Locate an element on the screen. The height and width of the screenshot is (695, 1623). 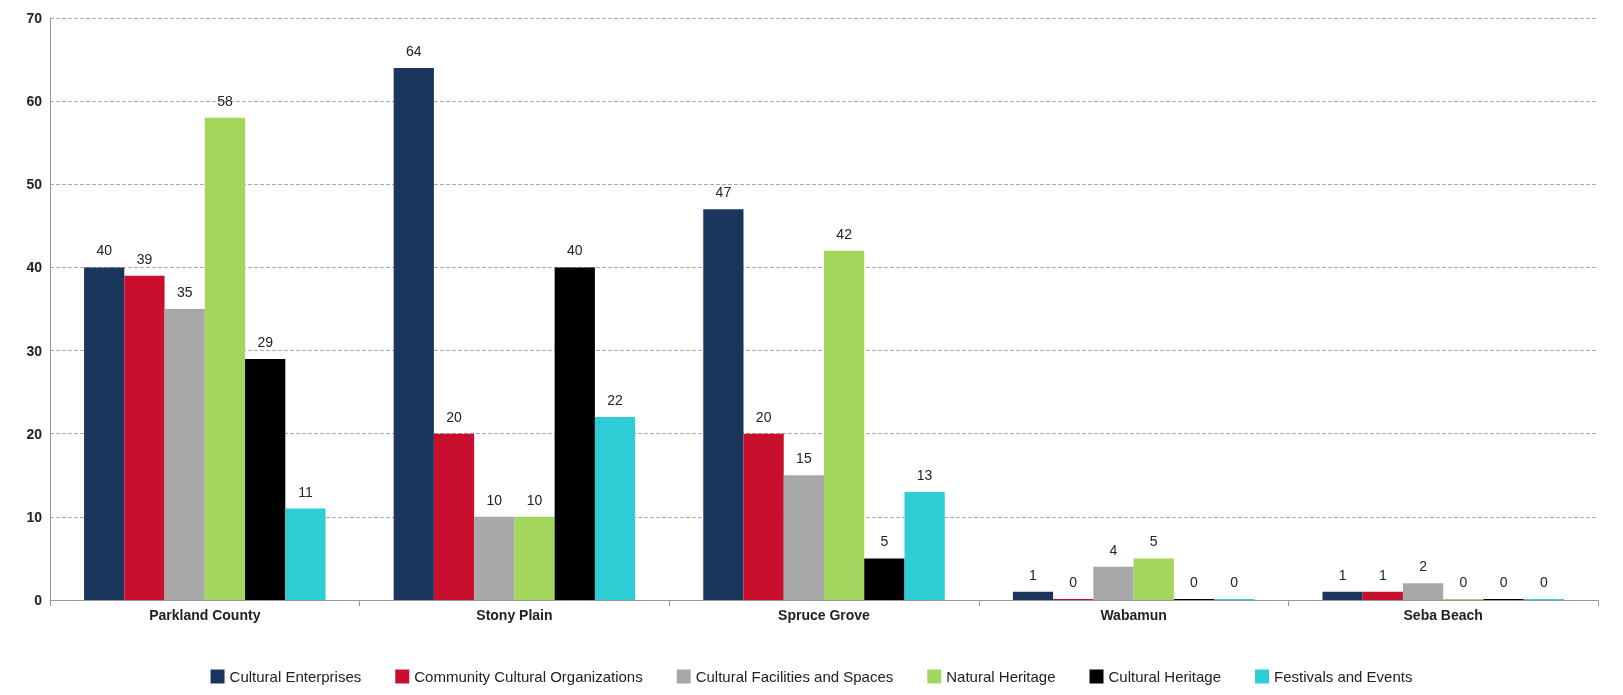
data-label: 13 is located at coordinates (924, 474).